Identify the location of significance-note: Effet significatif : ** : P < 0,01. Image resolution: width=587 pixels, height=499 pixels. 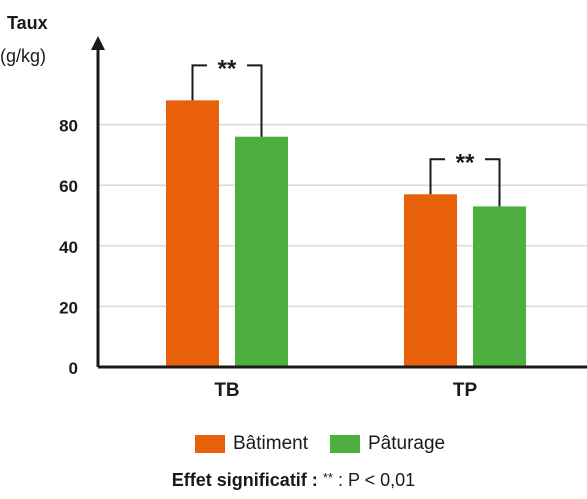
(293, 480).